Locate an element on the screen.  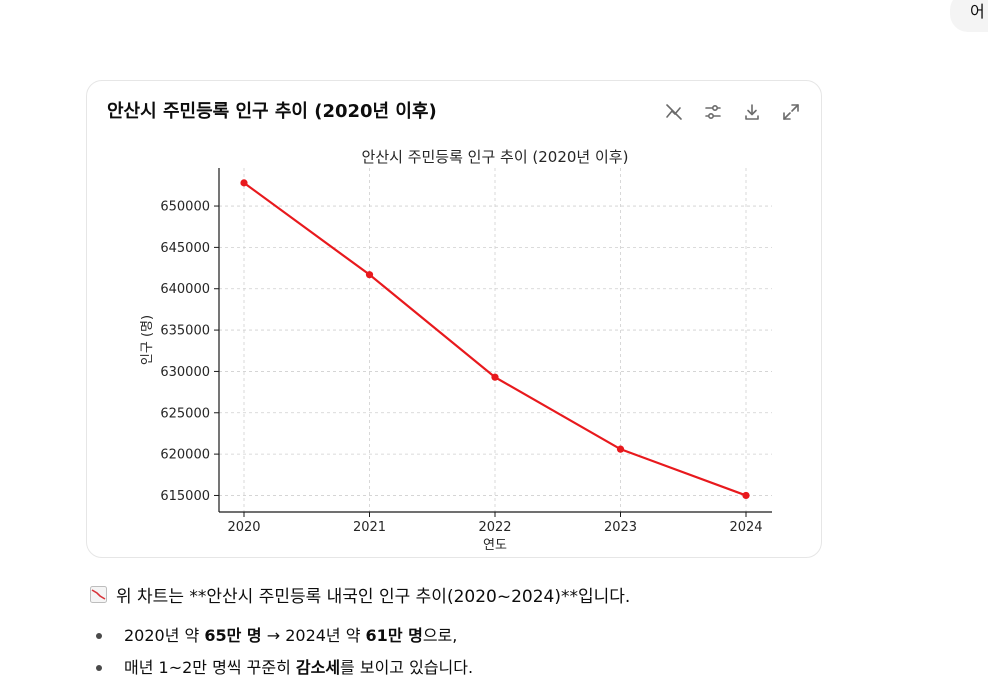
chart-settings-button is located at coordinates (712, 111).